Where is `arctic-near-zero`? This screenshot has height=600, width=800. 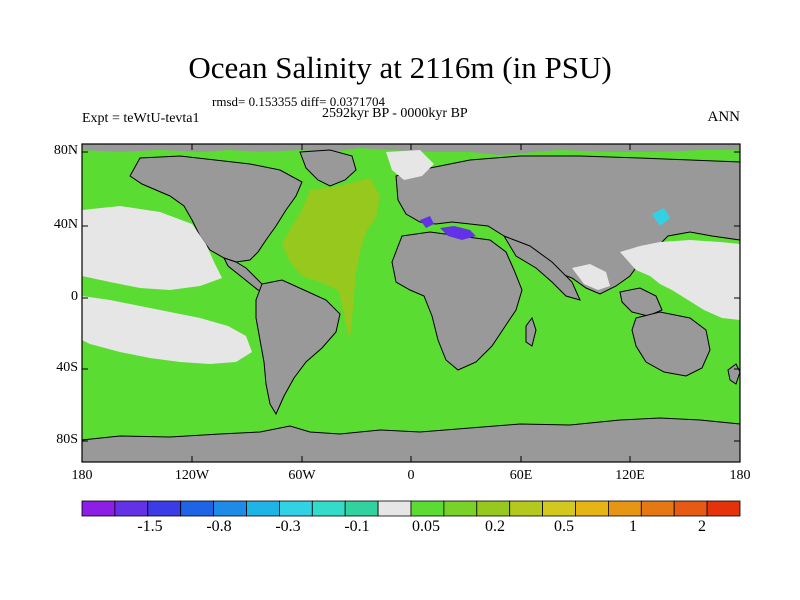
arctic-near-zero is located at coordinates (410, 165).